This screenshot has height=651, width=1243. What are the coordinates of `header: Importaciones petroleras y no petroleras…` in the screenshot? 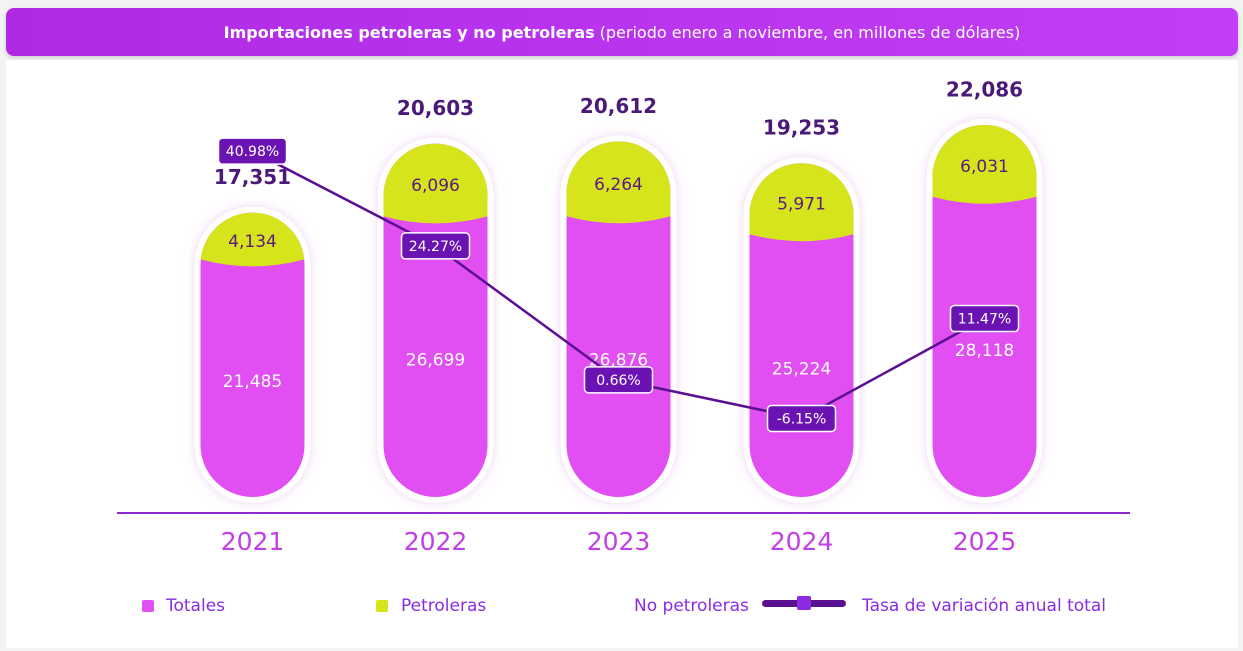 It's located at (622, 32).